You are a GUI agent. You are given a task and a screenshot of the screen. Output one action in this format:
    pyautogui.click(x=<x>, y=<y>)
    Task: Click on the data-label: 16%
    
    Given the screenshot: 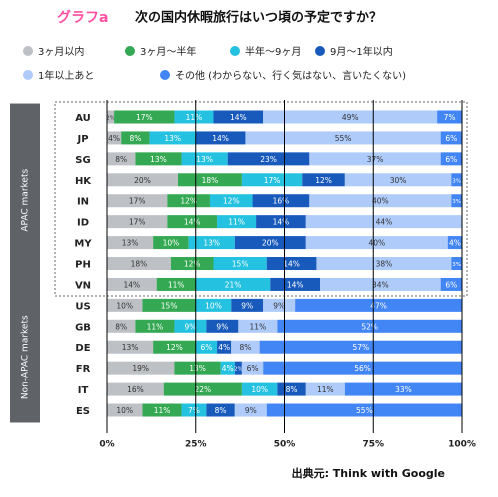 What is the action you would take?
    pyautogui.click(x=135, y=389)
    